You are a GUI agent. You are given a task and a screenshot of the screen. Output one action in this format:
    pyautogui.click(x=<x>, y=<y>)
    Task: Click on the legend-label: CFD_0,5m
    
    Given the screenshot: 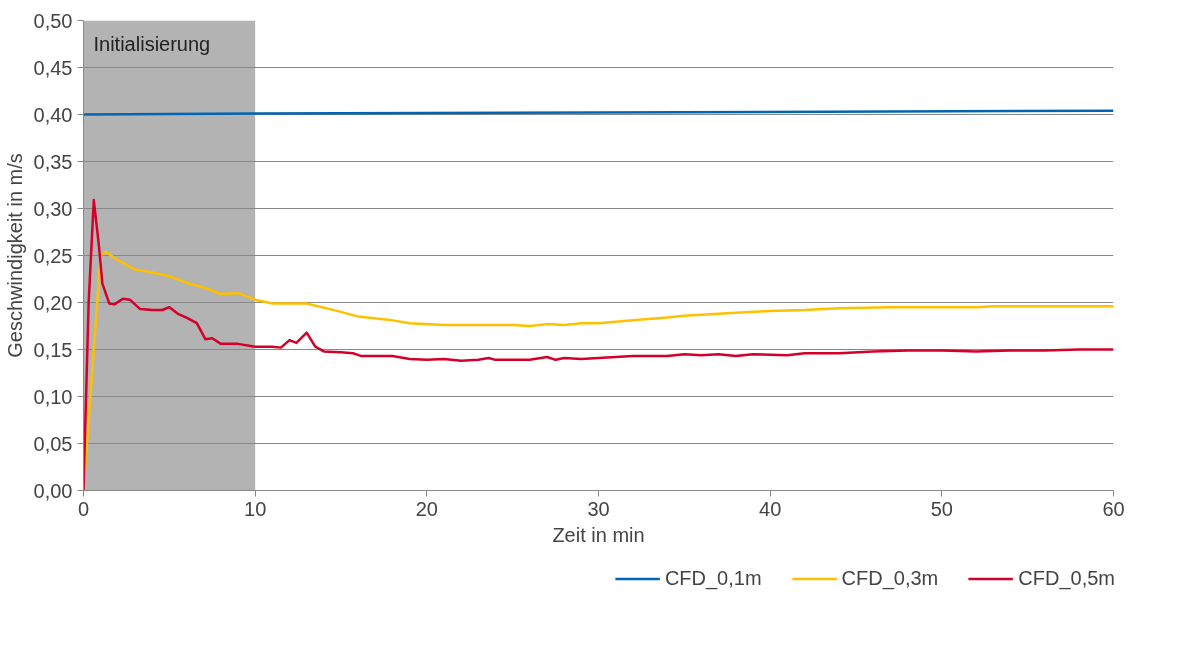 What is the action you would take?
    pyautogui.click(x=1066, y=578)
    